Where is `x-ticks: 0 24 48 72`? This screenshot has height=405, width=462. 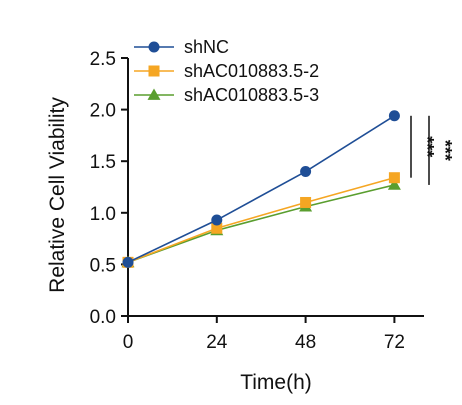 x-ticks: 0 24 48 72 is located at coordinates (264, 334).